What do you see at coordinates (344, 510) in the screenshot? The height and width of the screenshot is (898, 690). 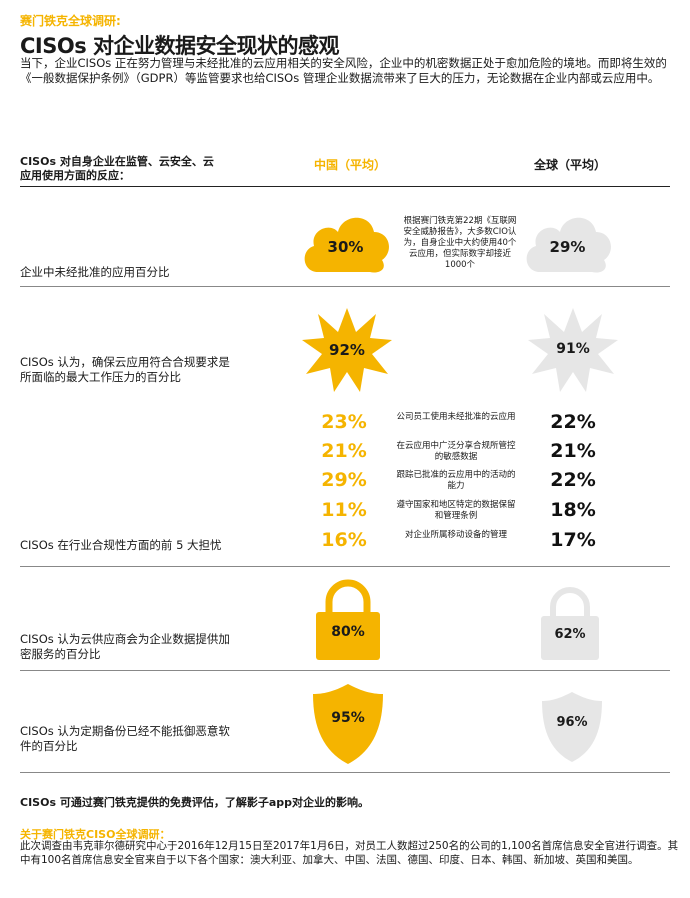 I see `concern-4-china: 11%` at bounding box center [344, 510].